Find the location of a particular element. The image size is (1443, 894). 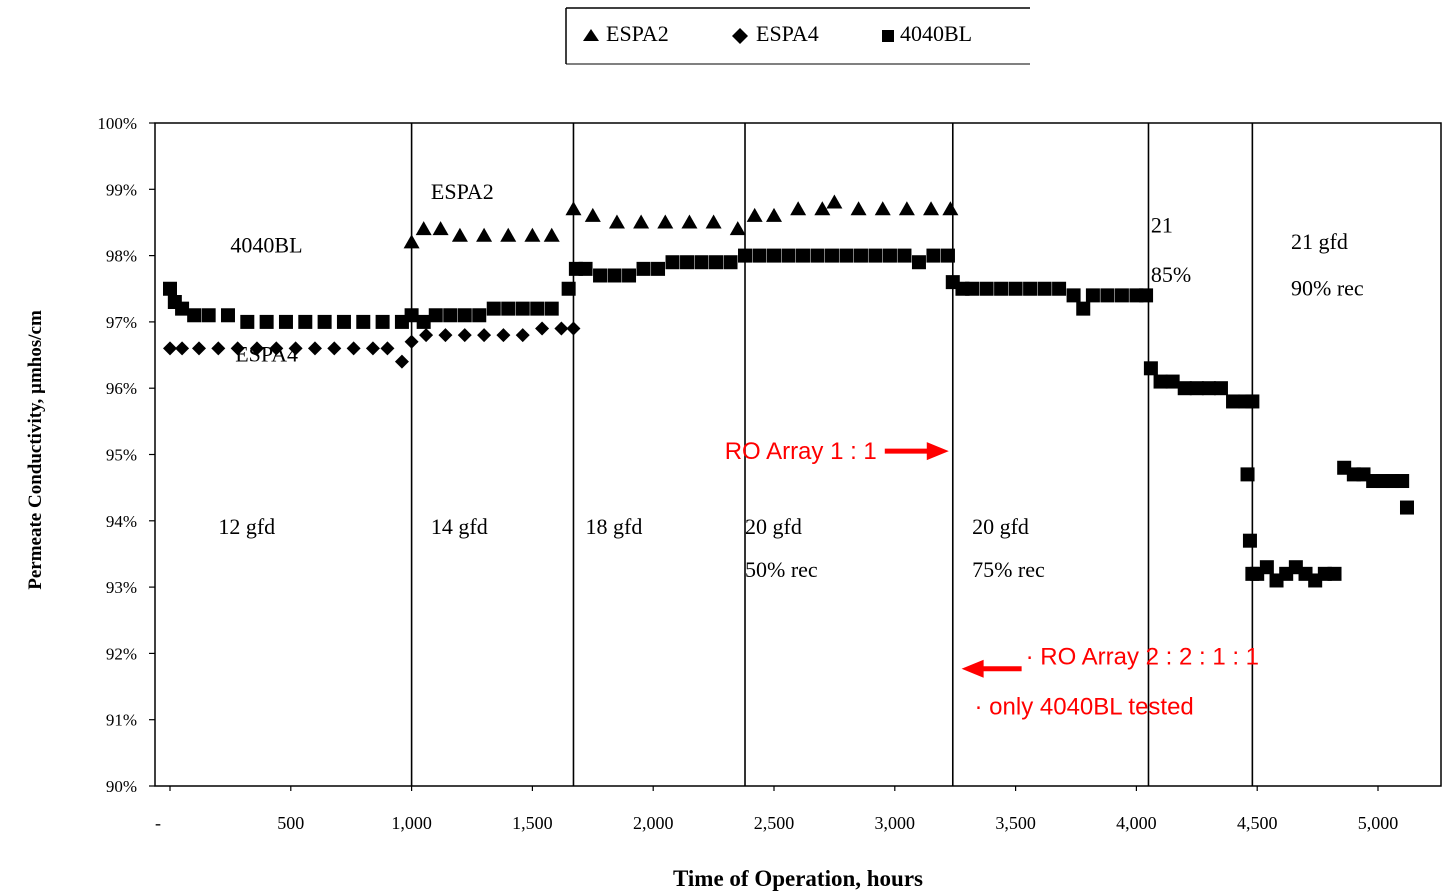

x-tick-label: 2,500 is located at coordinates (774, 823).